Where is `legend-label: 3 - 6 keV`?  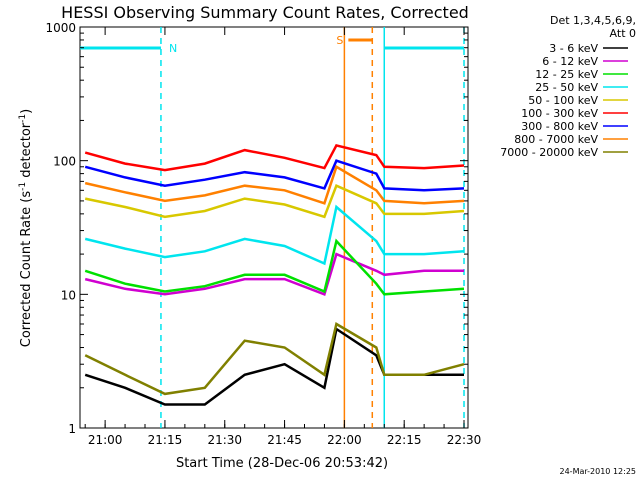
legend-label: 3 - 6 keV is located at coordinates (573, 48).